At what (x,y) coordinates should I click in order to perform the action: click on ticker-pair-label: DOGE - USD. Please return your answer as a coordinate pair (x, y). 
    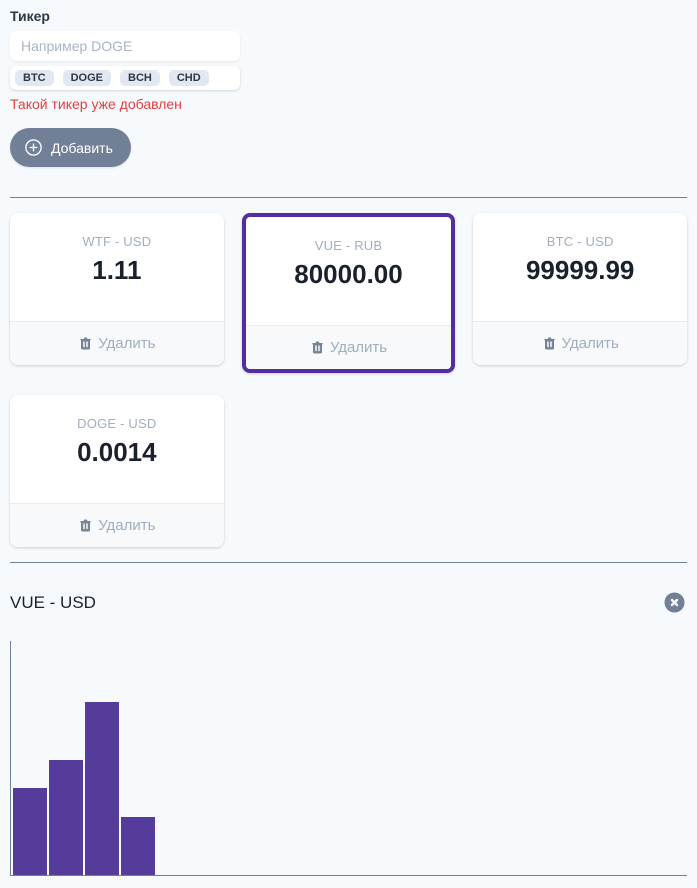
    Looking at the image, I should click on (117, 423).